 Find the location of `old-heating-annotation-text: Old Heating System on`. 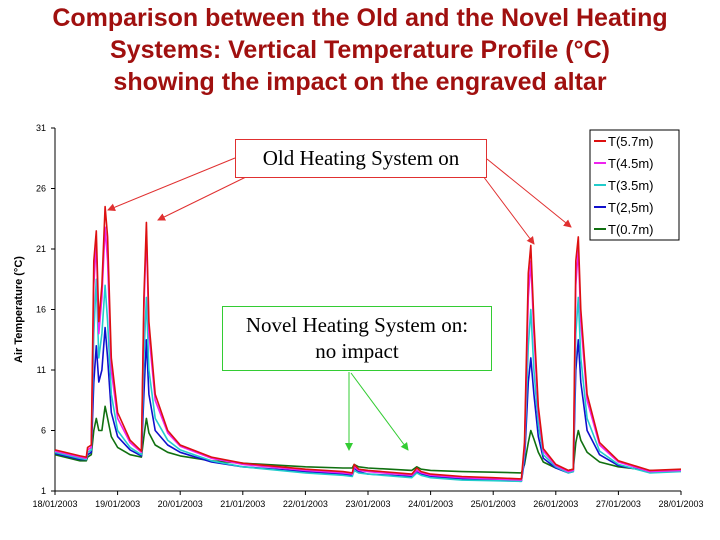

old-heating-annotation-text: Old Heating System on is located at coordinates (361, 158).